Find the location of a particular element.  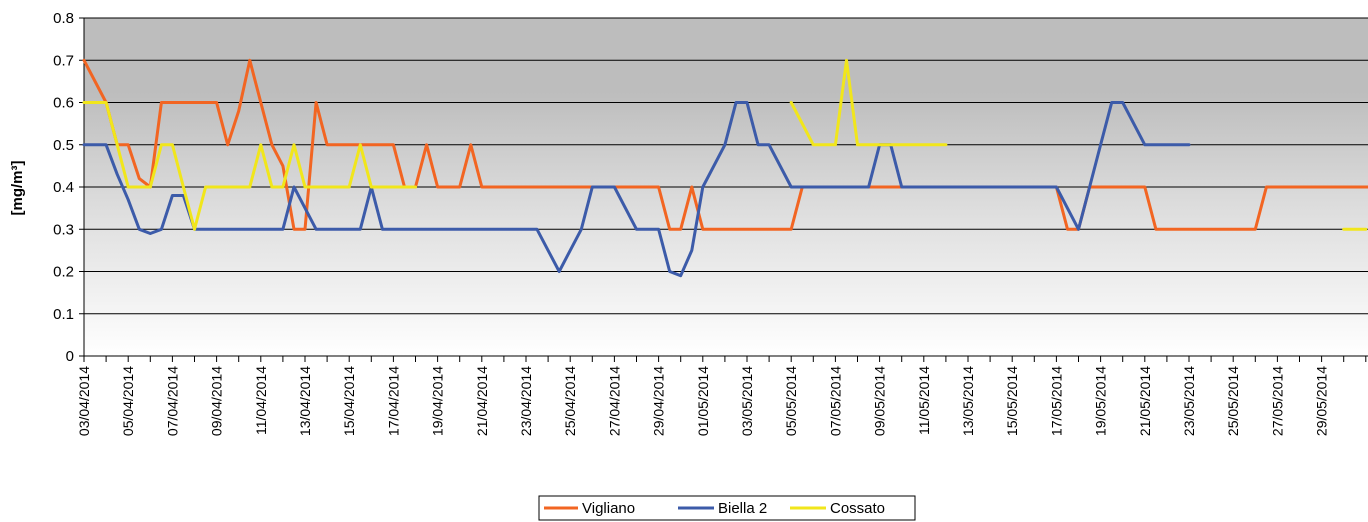

y-axis-ticks: 0 0.1 0.2 0.3 0.4 0.5 0.6 0.7 0.8 is located at coordinates (63, 187).